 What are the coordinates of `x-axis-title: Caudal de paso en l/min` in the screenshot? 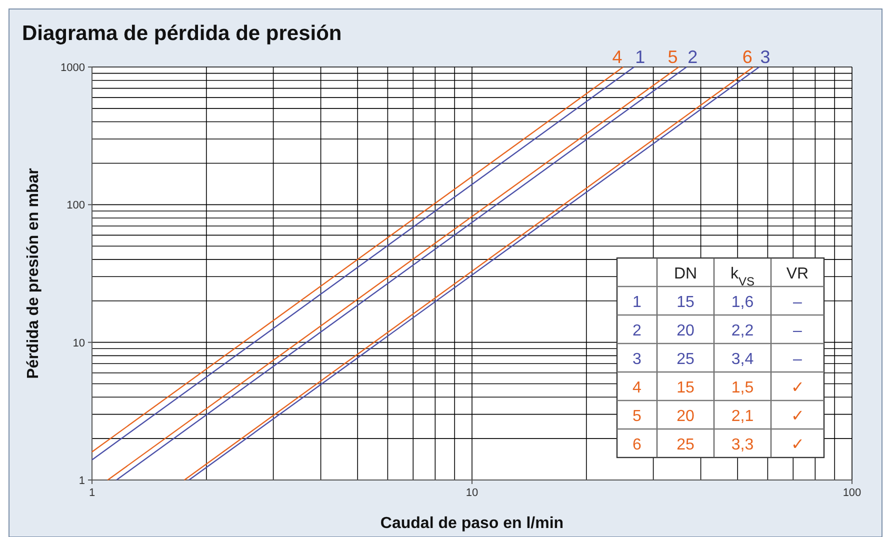 It's located at (472, 523).